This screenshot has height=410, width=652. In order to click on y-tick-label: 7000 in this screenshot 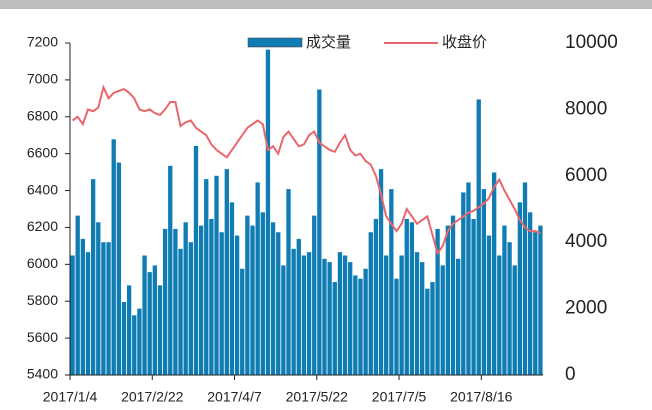, I will do `click(42, 79)`.